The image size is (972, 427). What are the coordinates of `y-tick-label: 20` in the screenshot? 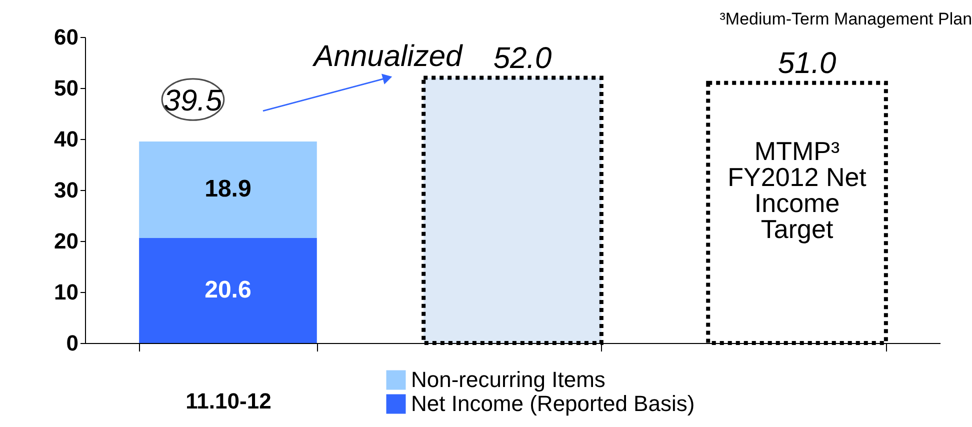 It's located at (66, 241).